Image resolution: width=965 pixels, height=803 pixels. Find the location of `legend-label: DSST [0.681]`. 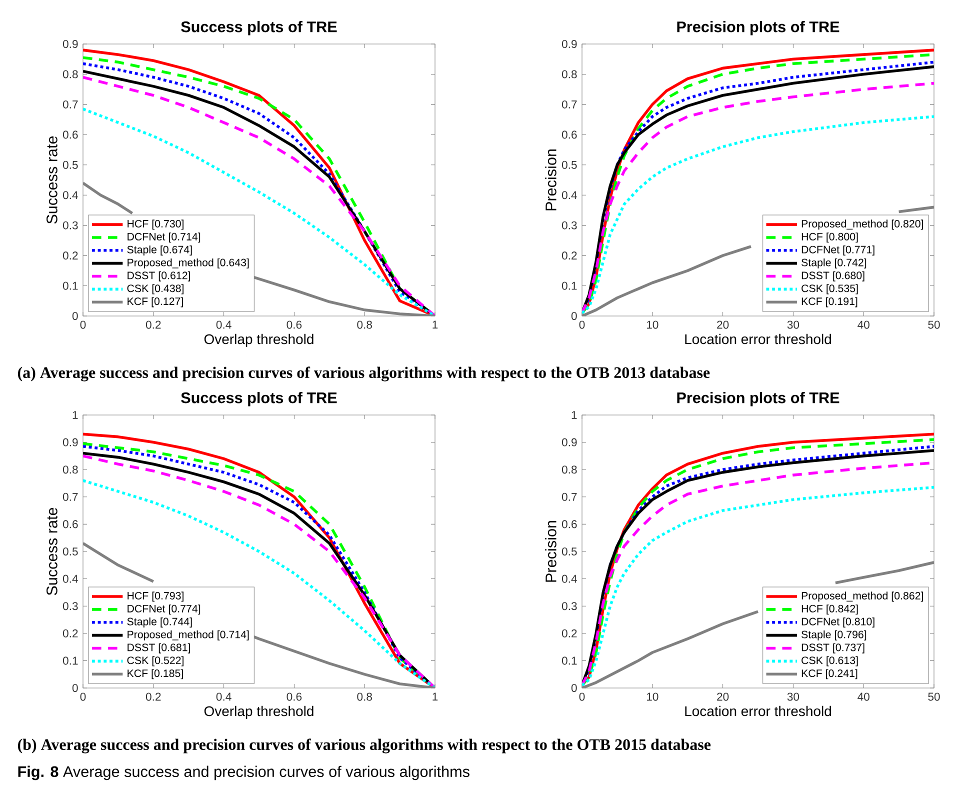

legend-label: DSST [0.681] is located at coordinates (159, 648).